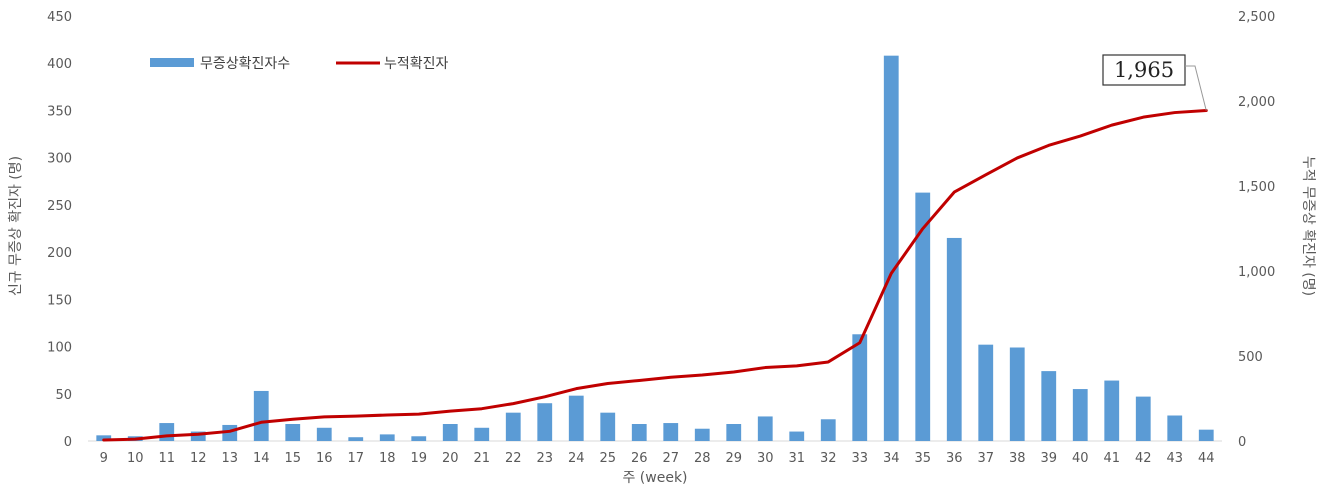 The width and height of the screenshot is (1332, 487). What do you see at coordinates (1256, 17) in the screenshot?
I see `y-right-tick-label: 2,500` at bounding box center [1256, 17].